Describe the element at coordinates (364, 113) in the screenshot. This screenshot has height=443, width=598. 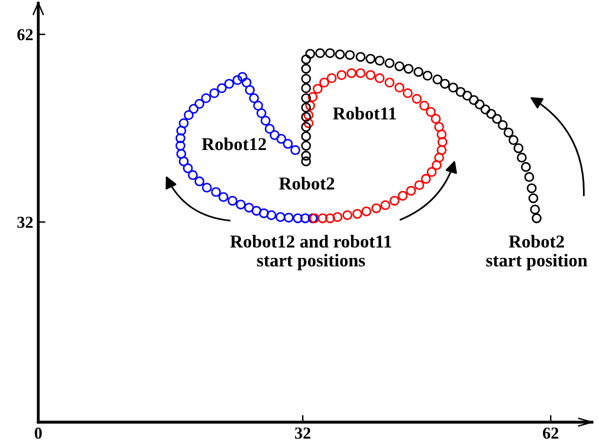
I see `series-label: Robot11` at that location.